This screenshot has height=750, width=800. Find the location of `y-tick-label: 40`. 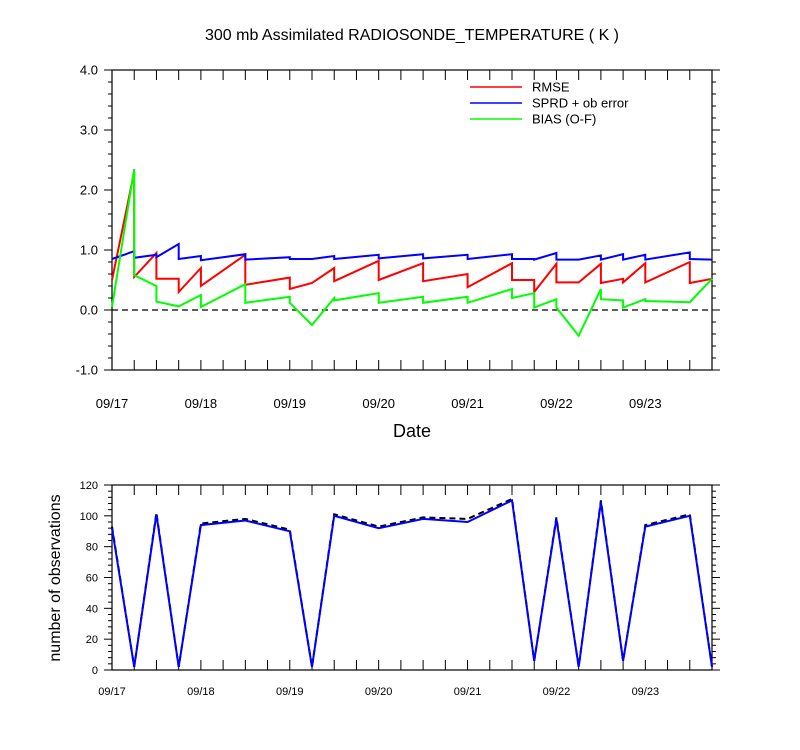

y-tick-label: 40 is located at coordinates (92, 609).